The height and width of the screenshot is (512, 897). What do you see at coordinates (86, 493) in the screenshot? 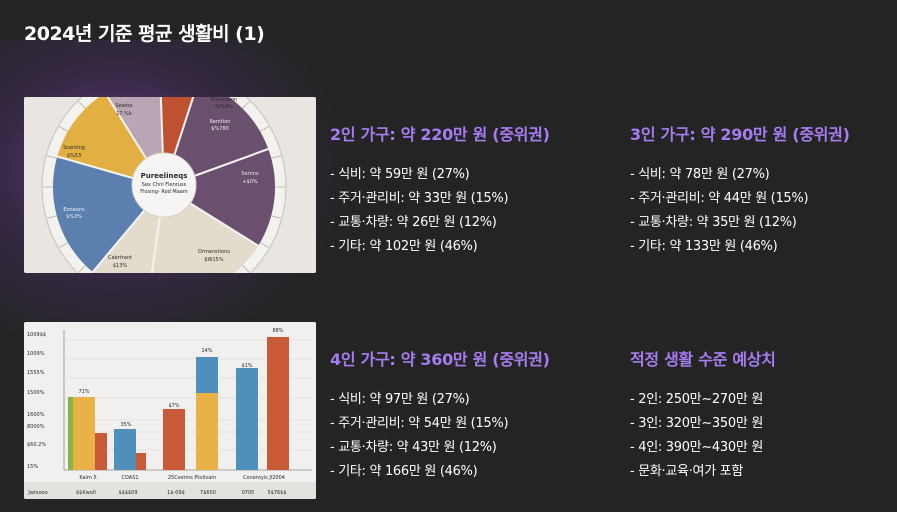
I see `footer-label: $$Kwo0` at bounding box center [86, 493].